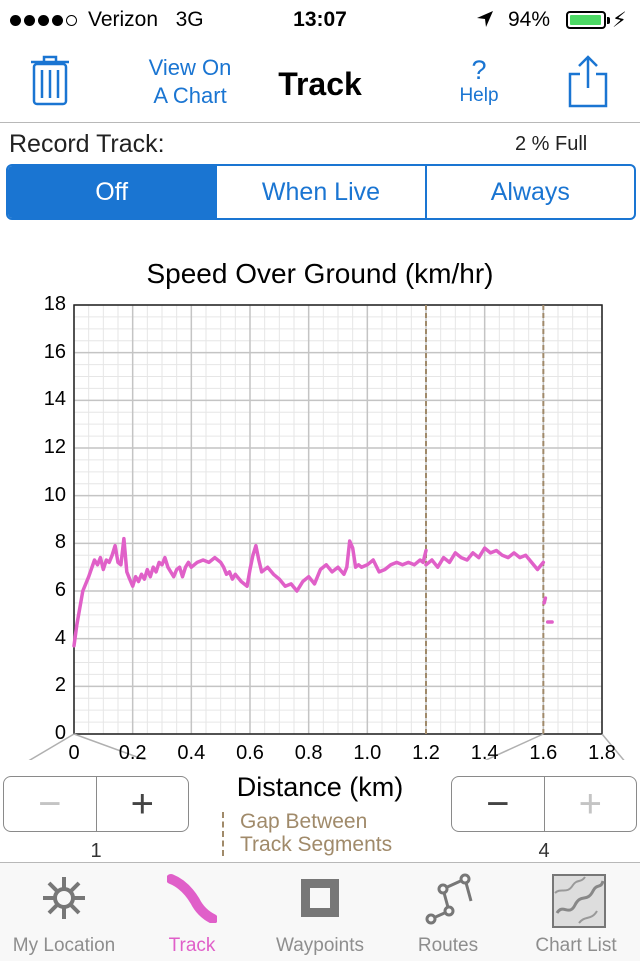 Image resolution: width=640 pixels, height=961 pixels. Describe the element at coordinates (50, 803) in the screenshot. I see `left-stepper-minus-button: −` at that location.